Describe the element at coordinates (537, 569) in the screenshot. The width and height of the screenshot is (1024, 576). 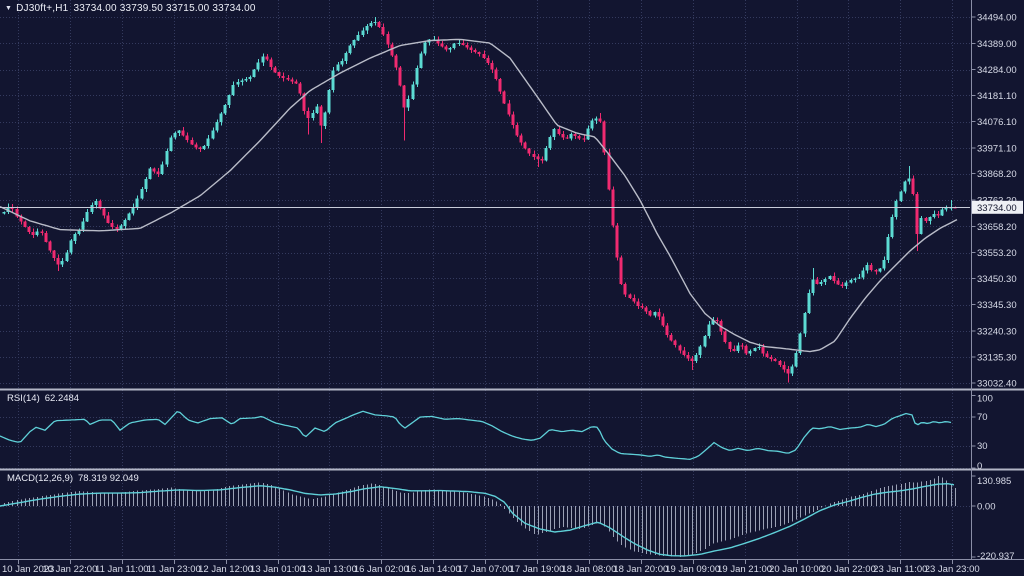
I see `time-axis-label: 17 Jan 19:00` at that location.